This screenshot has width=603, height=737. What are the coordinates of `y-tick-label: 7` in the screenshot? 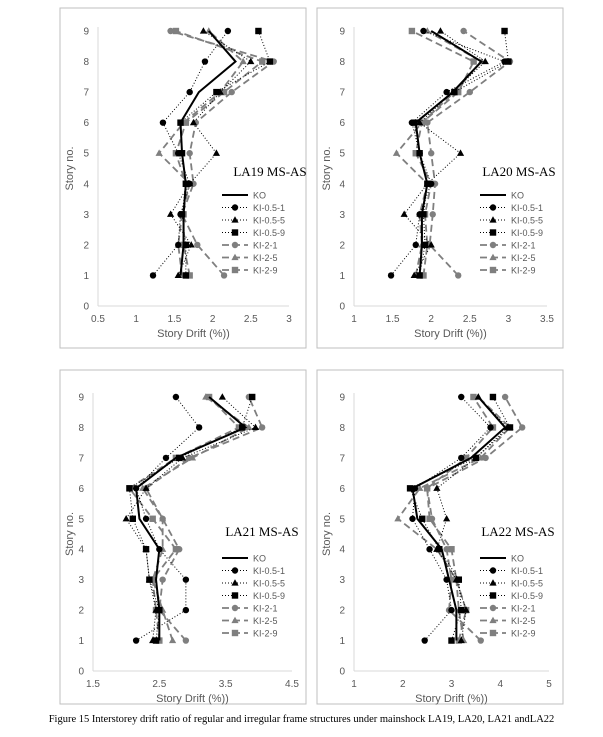 It's located at (342, 458).